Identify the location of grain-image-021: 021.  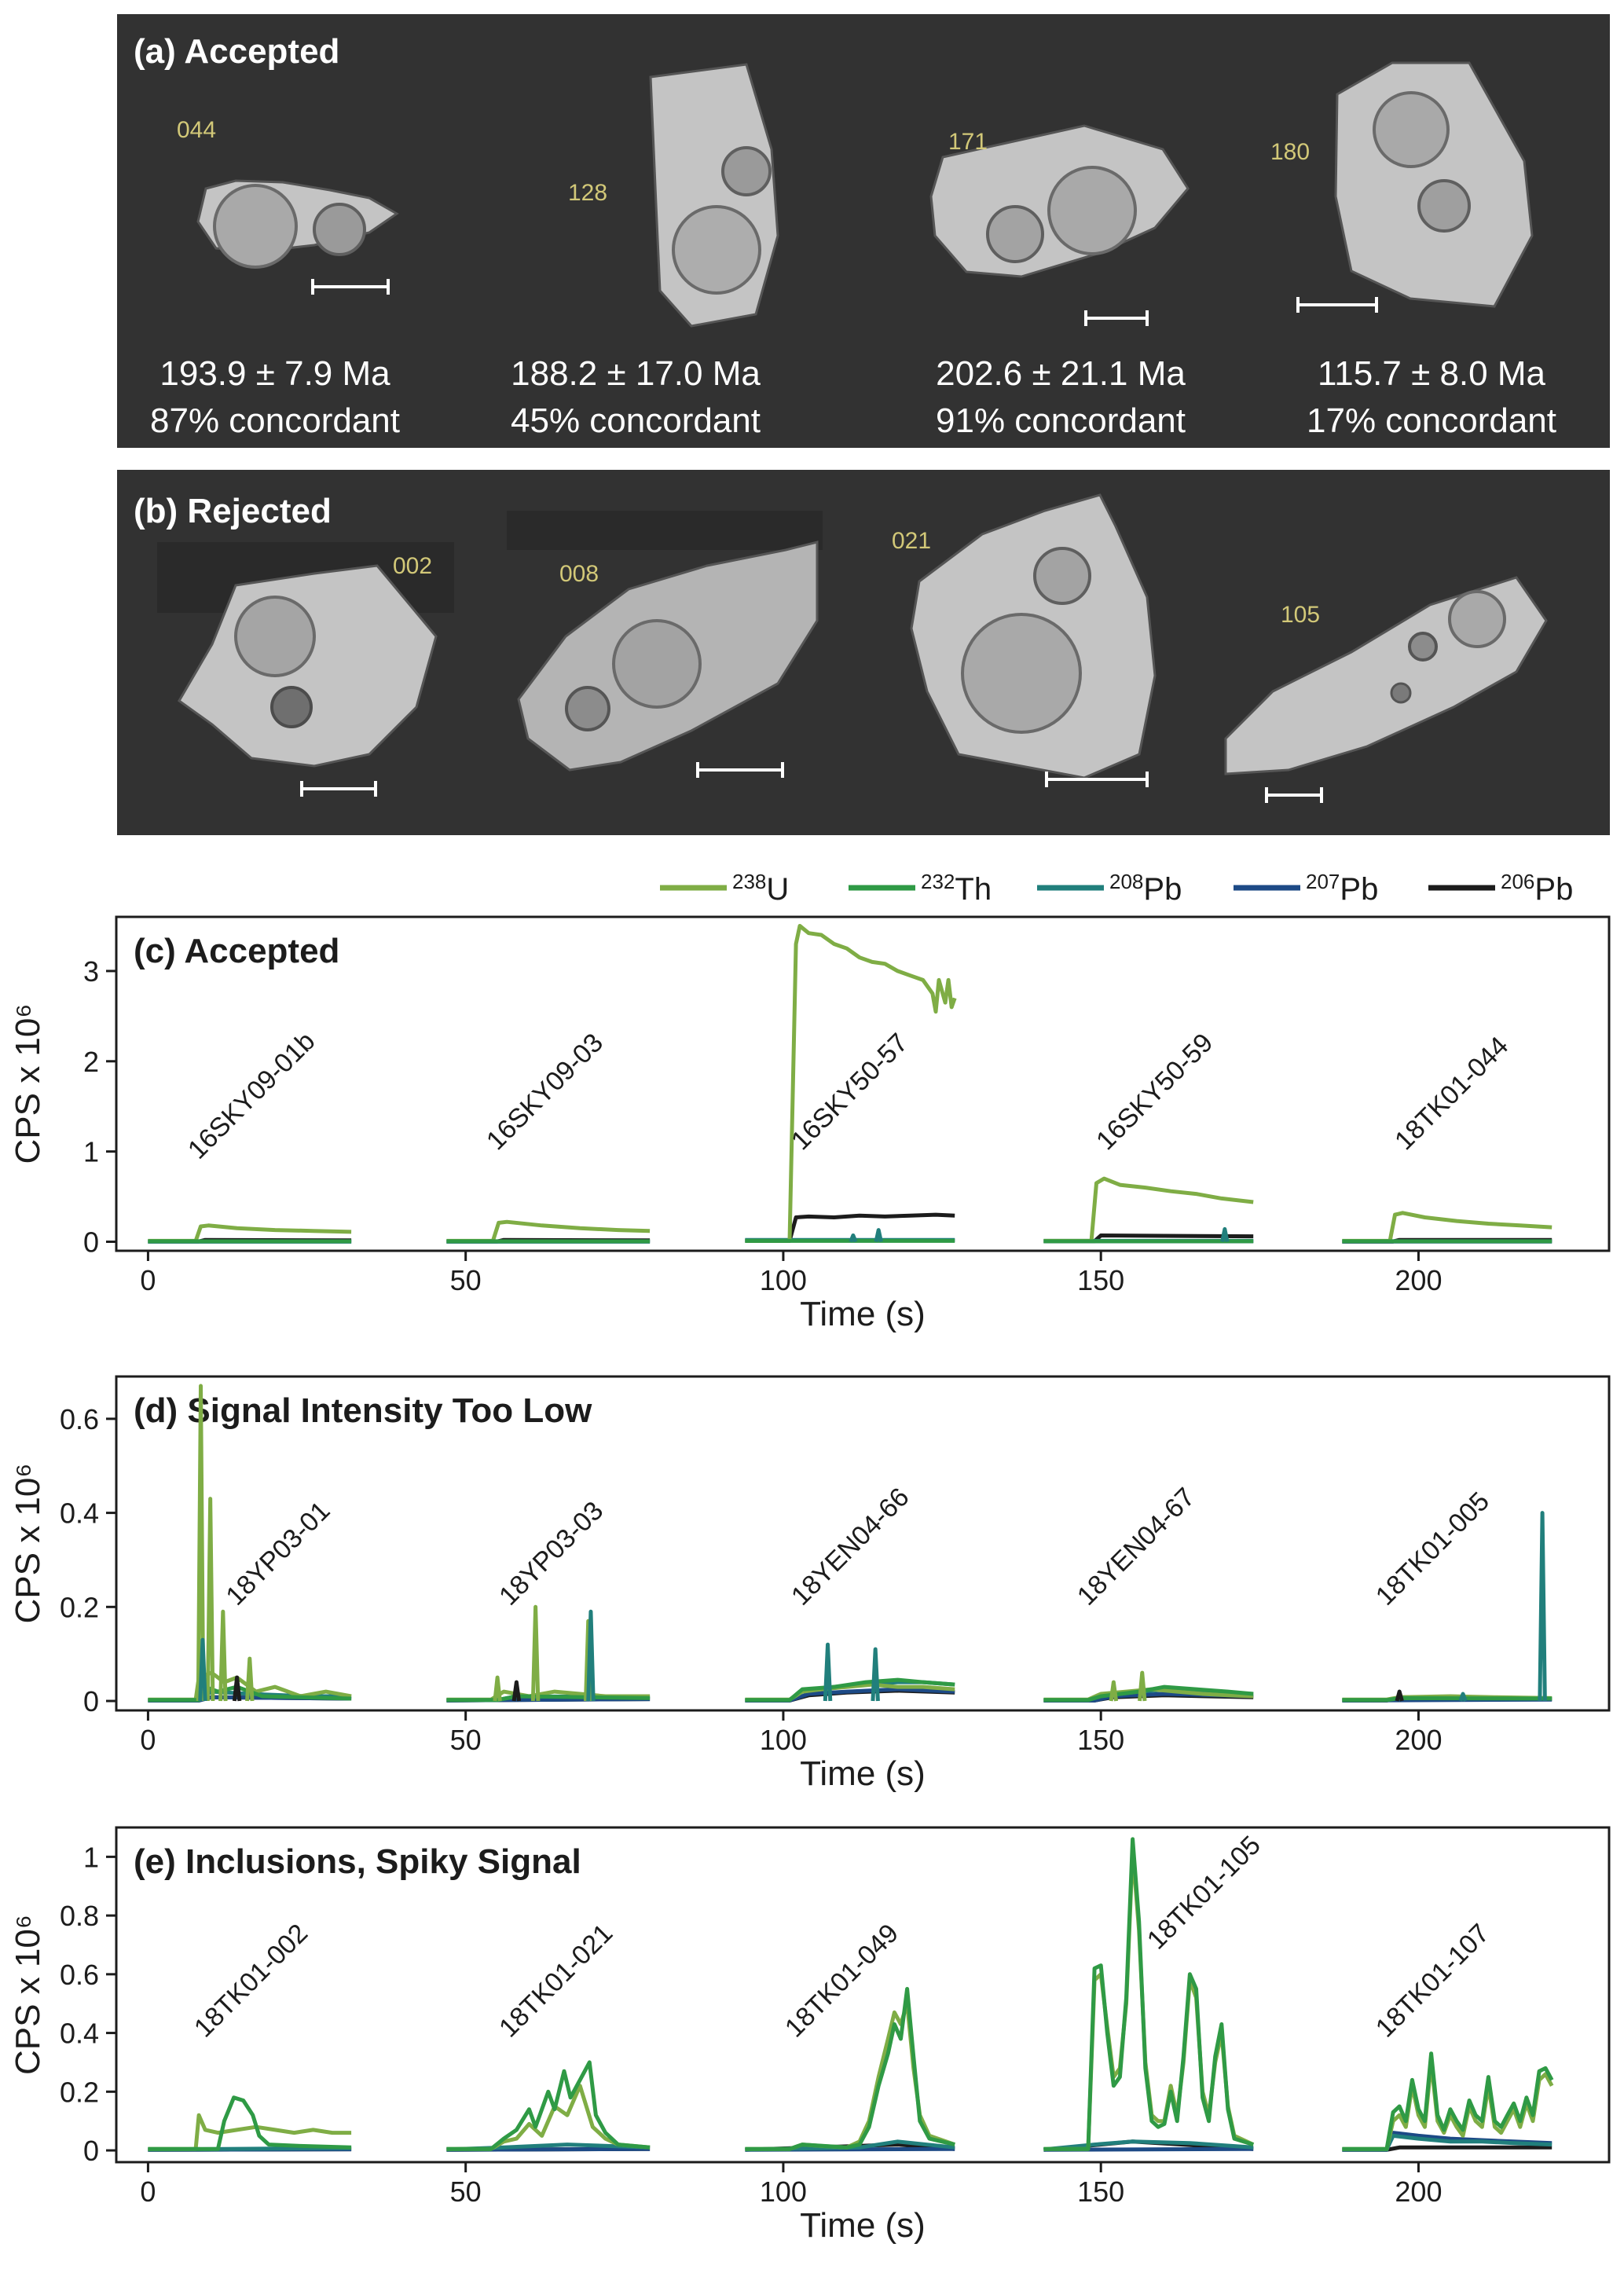
(1024, 640).